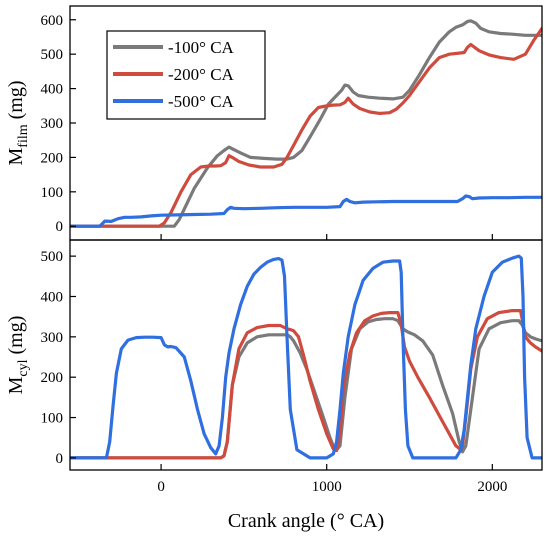 The width and height of the screenshot is (550, 542). I want to click on x-tick-label: 0, so click(161, 487).